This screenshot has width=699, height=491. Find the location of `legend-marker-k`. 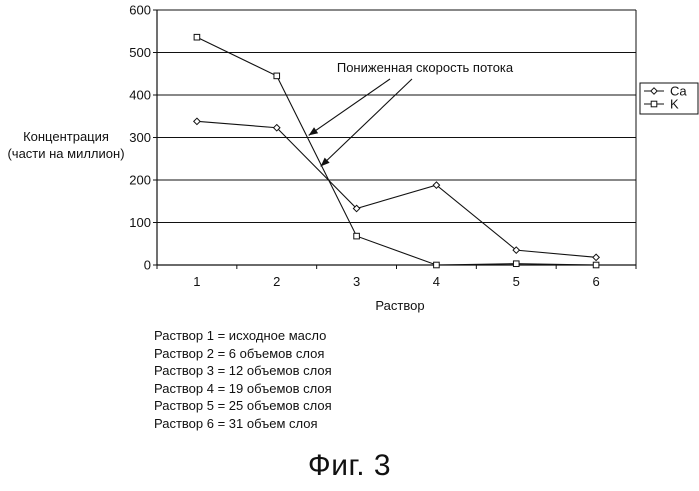

legend-marker-k is located at coordinates (654, 104).